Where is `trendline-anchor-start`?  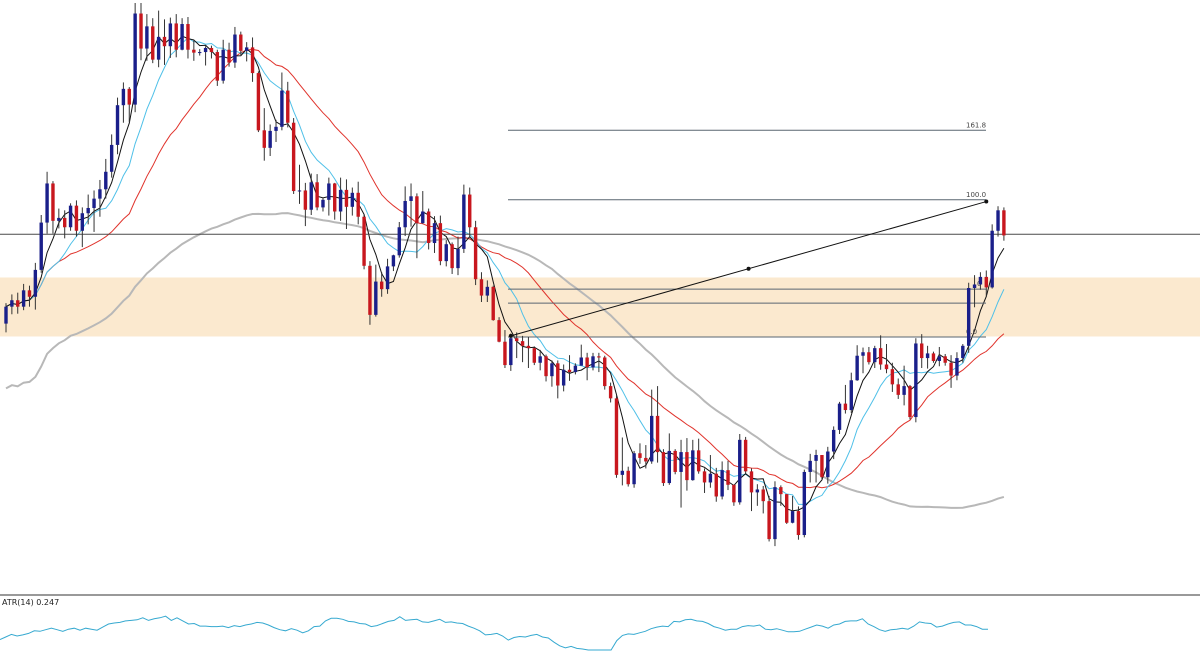 trendline-anchor-start is located at coordinates (510, 335).